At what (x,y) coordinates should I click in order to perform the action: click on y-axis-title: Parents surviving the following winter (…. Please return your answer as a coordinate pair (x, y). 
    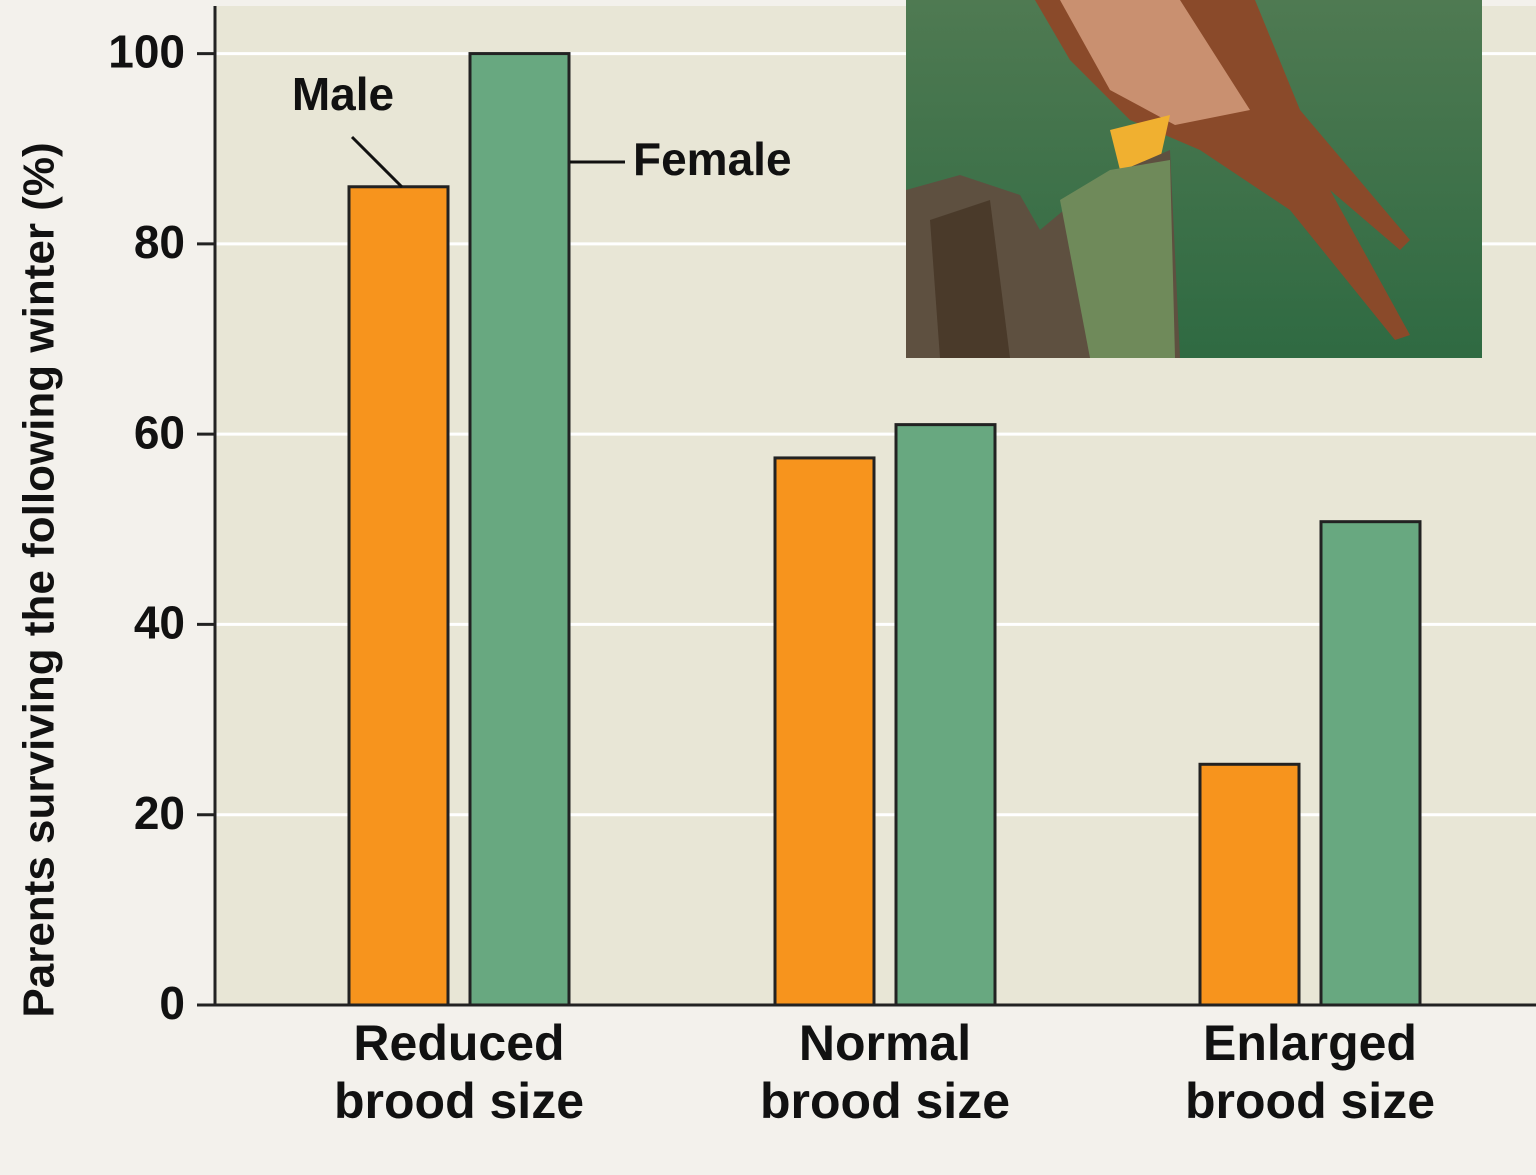
    Looking at the image, I should click on (39, 579).